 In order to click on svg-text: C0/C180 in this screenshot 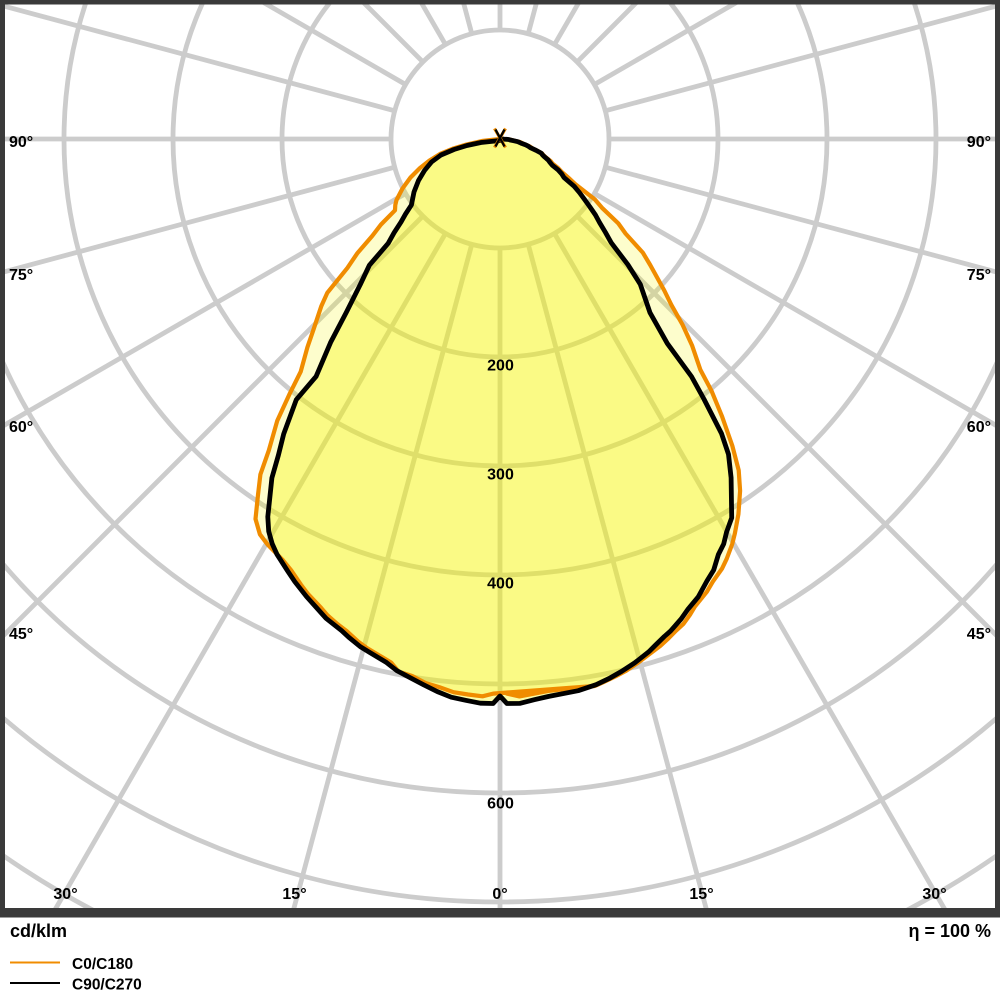, I will do `click(102, 964)`.